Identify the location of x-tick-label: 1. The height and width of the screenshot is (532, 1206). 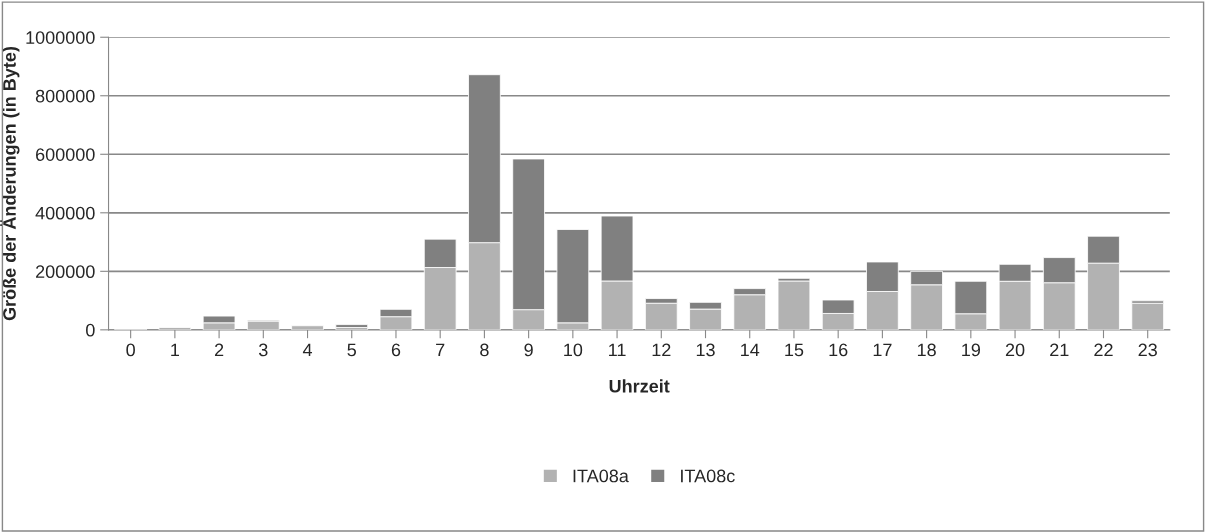
(175, 350).